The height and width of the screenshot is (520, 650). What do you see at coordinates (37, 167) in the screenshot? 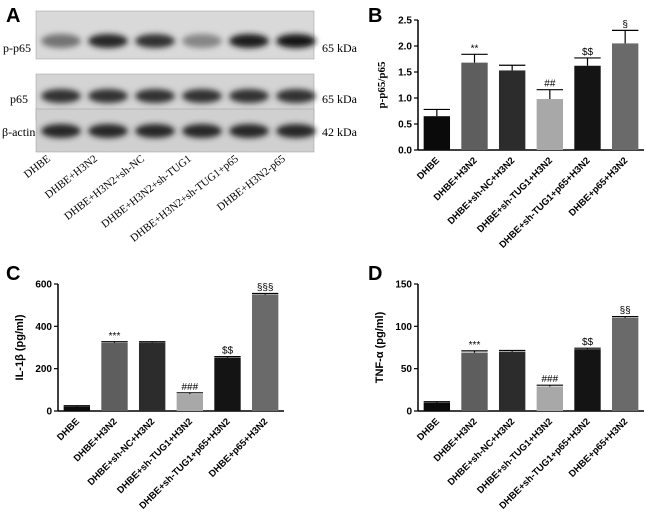
I see `blot-lane-label: DHBE` at bounding box center [37, 167].